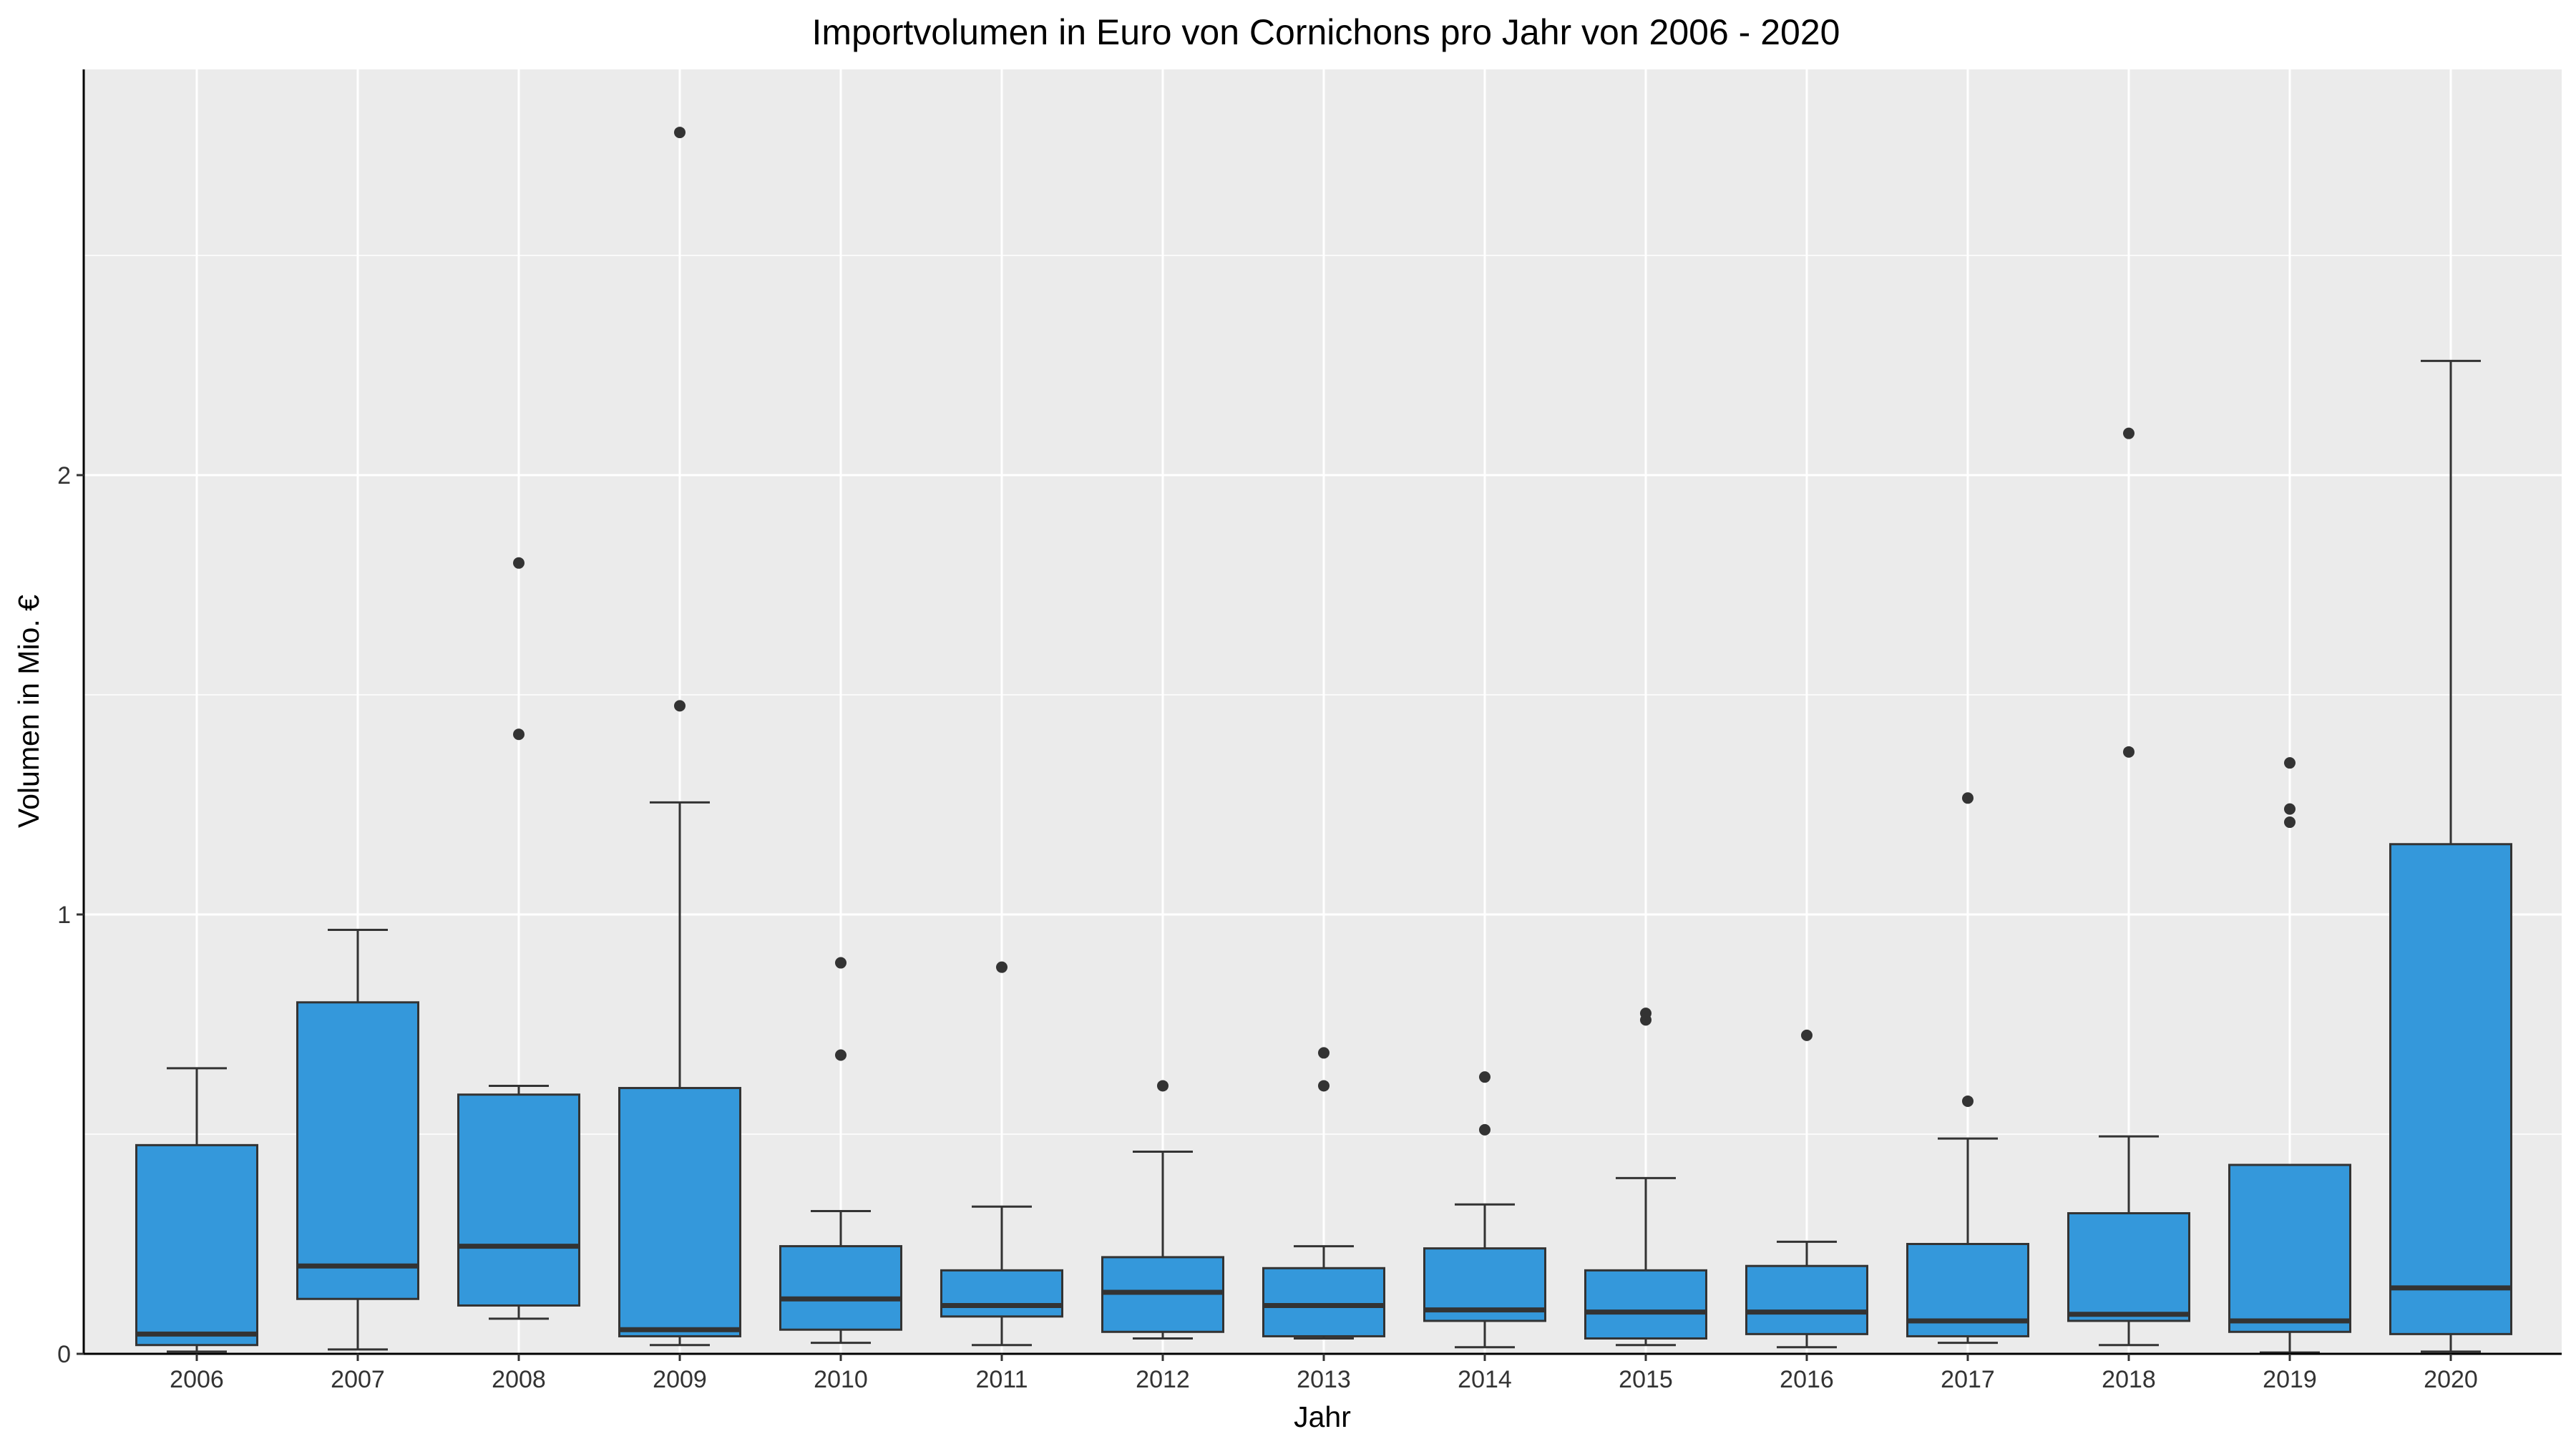  Describe the element at coordinates (1323, 1193) in the screenshot. I see `box-2013` at that location.